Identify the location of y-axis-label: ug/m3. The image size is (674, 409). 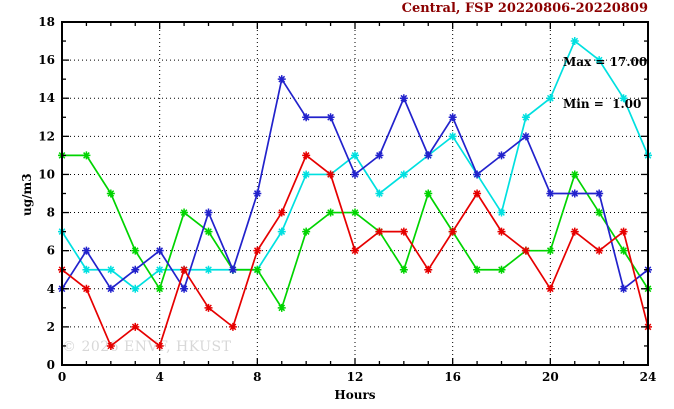
(27, 194).